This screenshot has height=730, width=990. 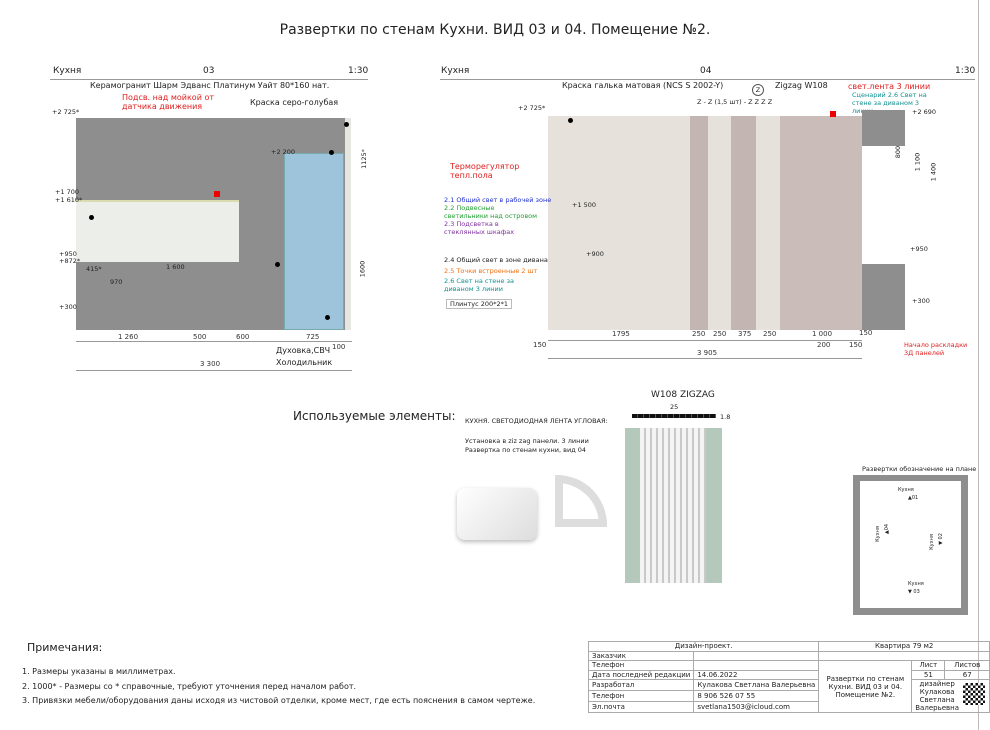 I want to click on level-2200: +2 200, so click(x=283, y=152).